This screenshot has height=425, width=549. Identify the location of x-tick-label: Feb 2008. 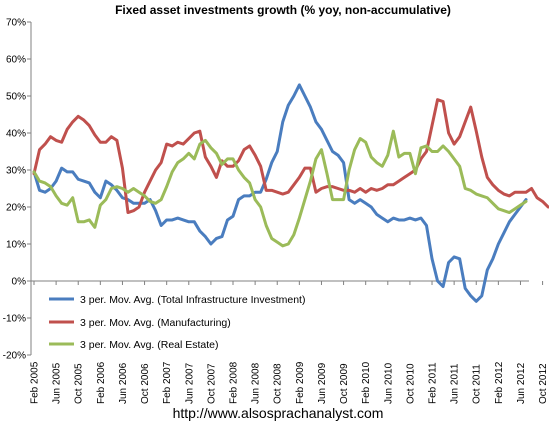
(234, 382).